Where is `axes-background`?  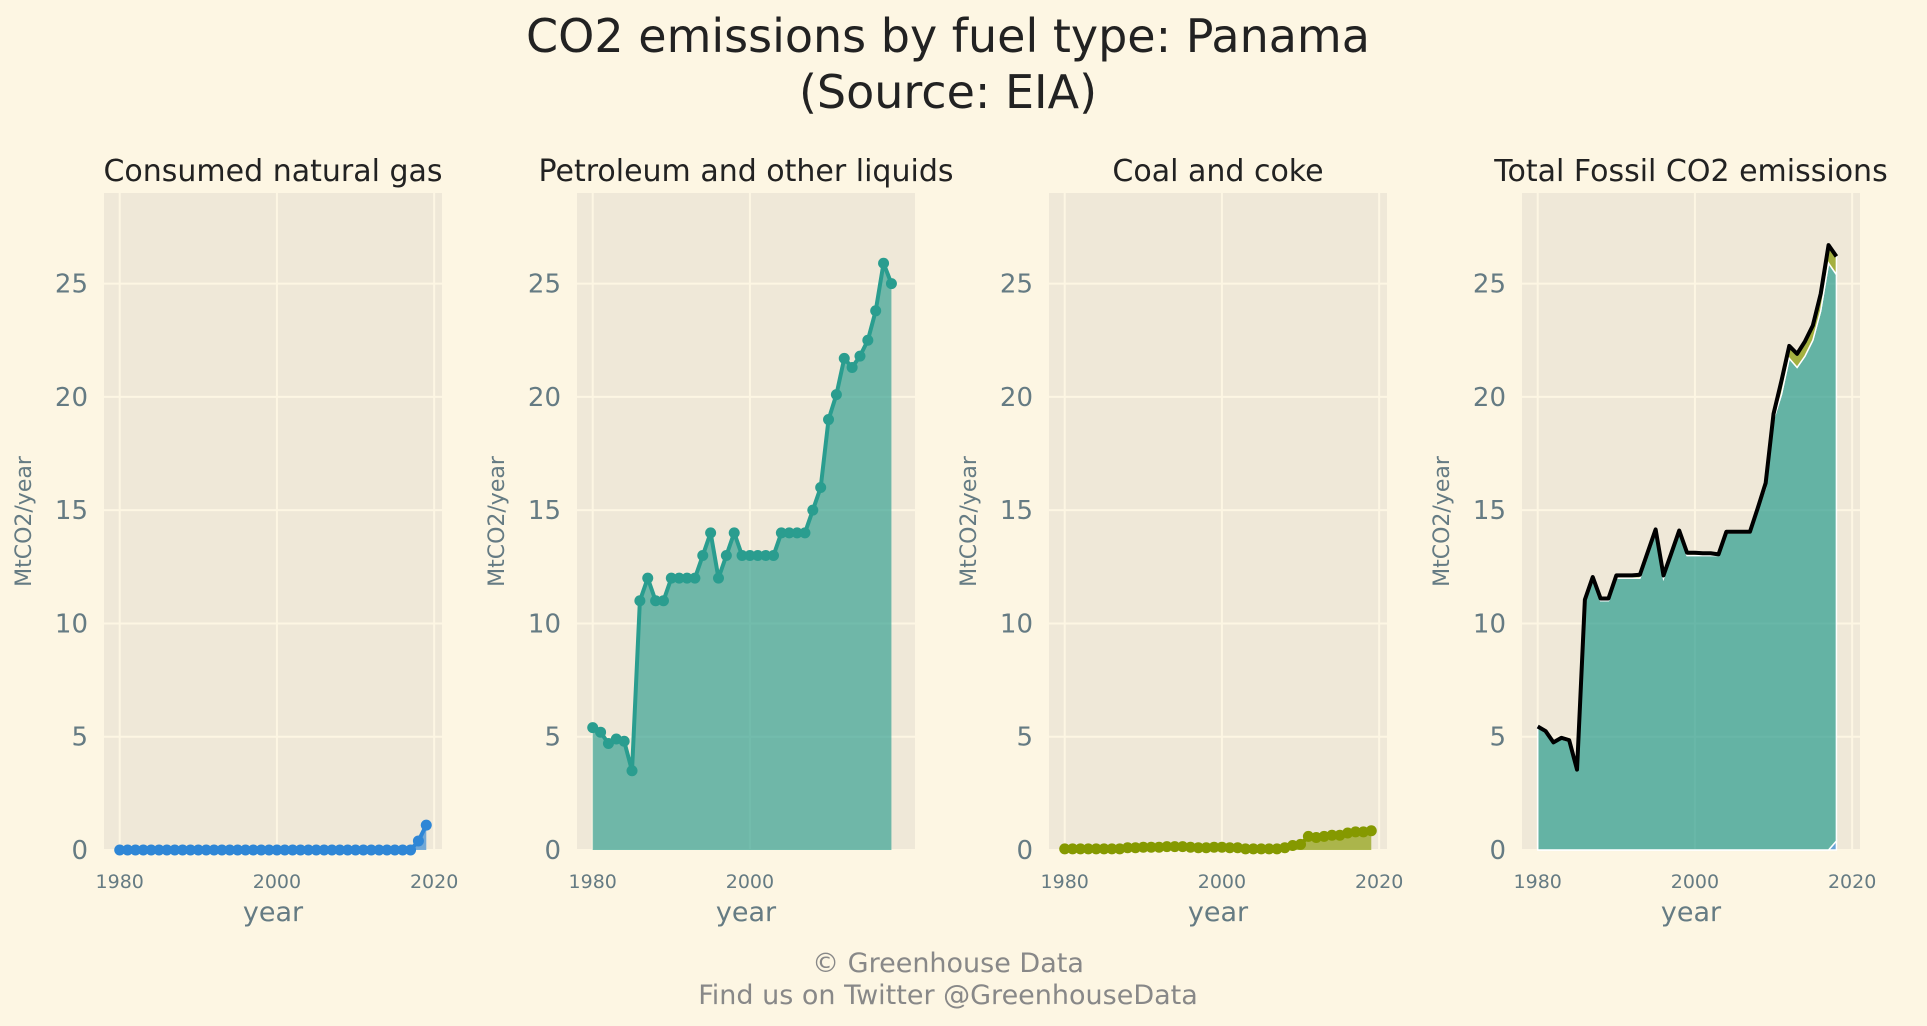 axes-background is located at coordinates (1218, 521).